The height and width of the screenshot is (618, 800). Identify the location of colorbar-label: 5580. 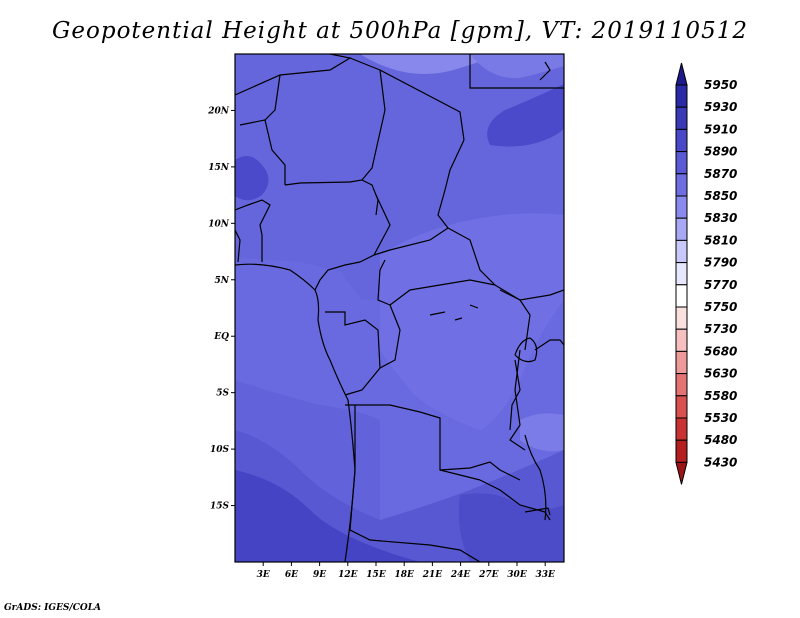
(720, 396).